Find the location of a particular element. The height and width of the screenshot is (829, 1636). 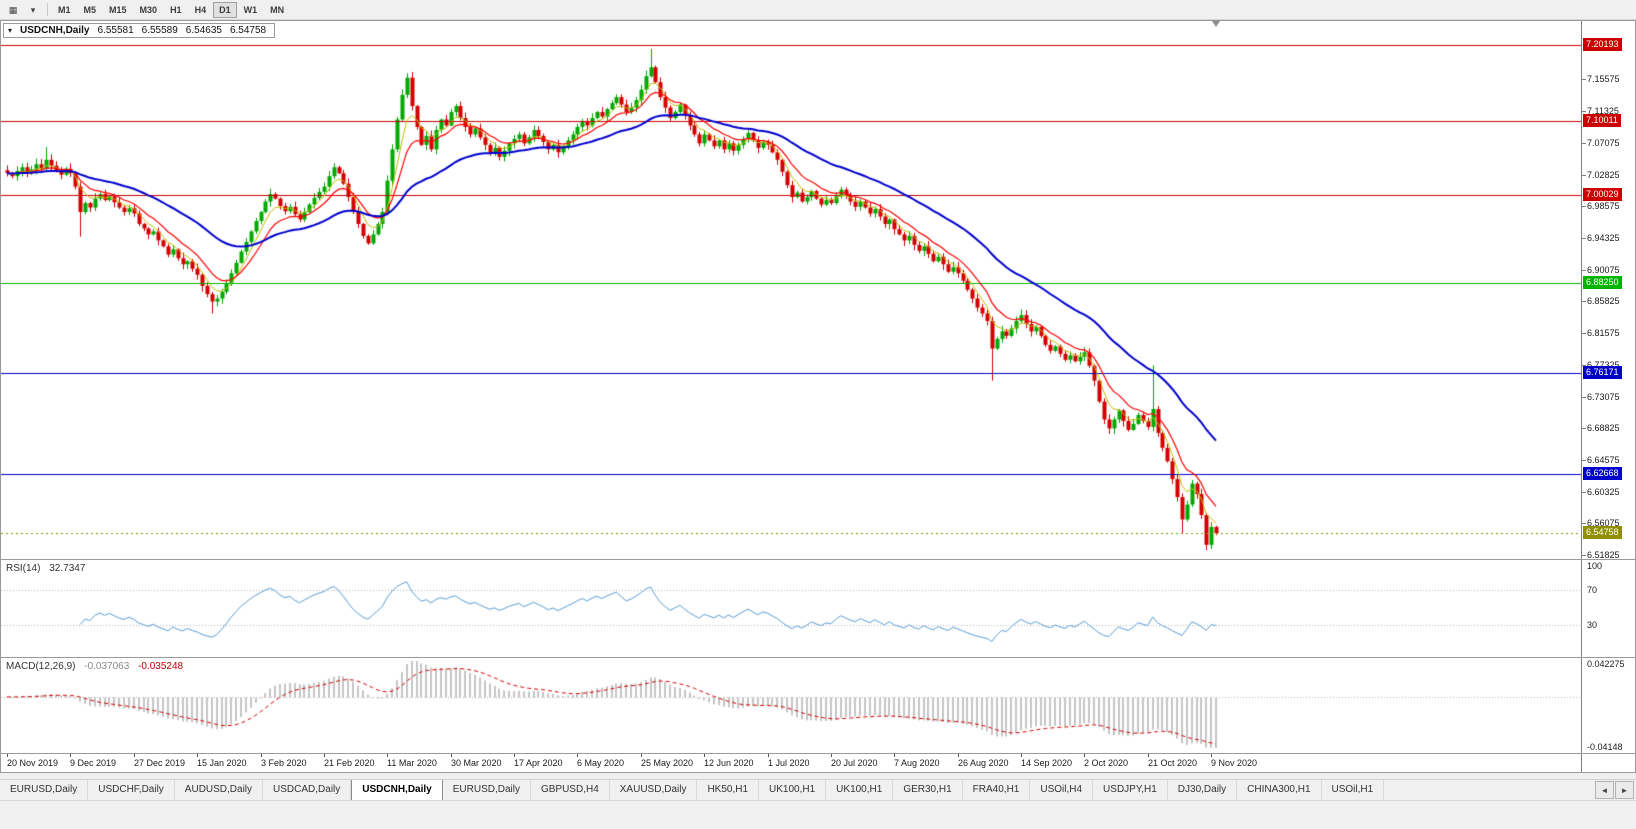

price-tick-label: 6.60325 is located at coordinates (1603, 491).